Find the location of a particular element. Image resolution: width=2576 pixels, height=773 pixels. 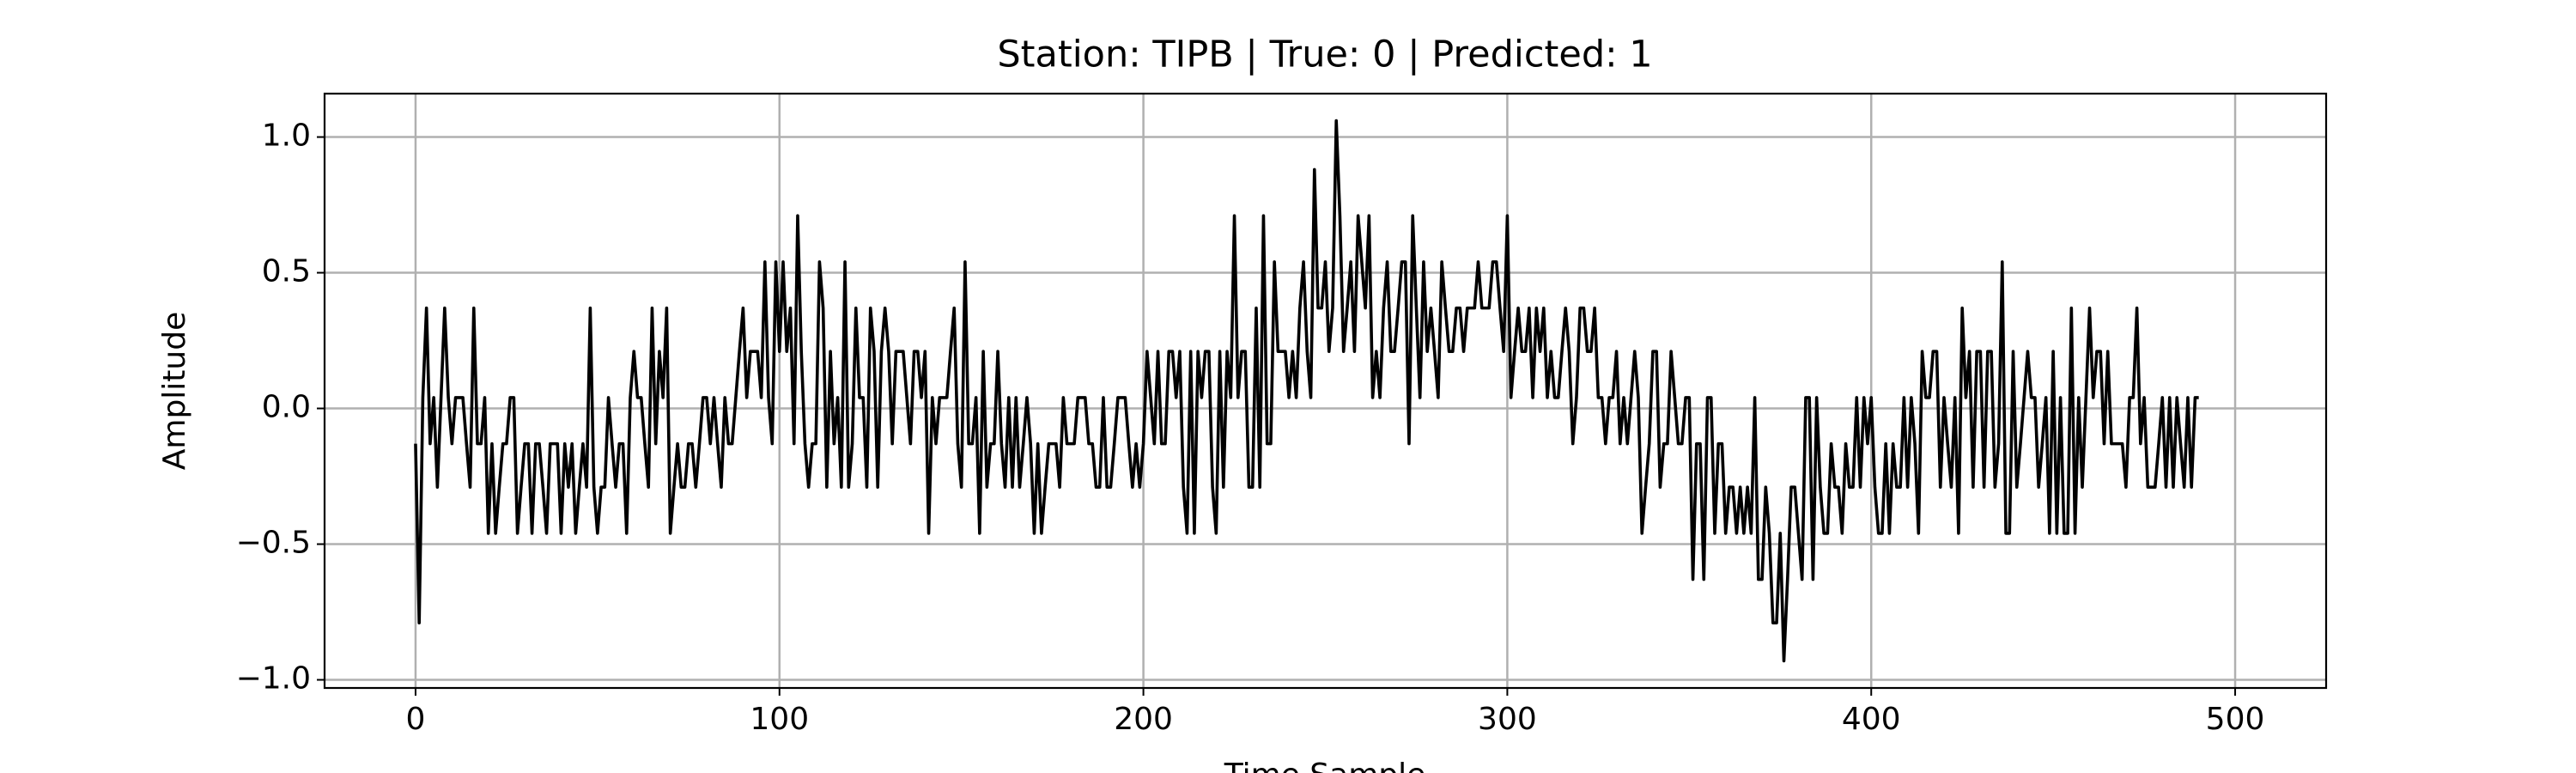

x-axis-label: Time Sample is located at coordinates (1325, 765).